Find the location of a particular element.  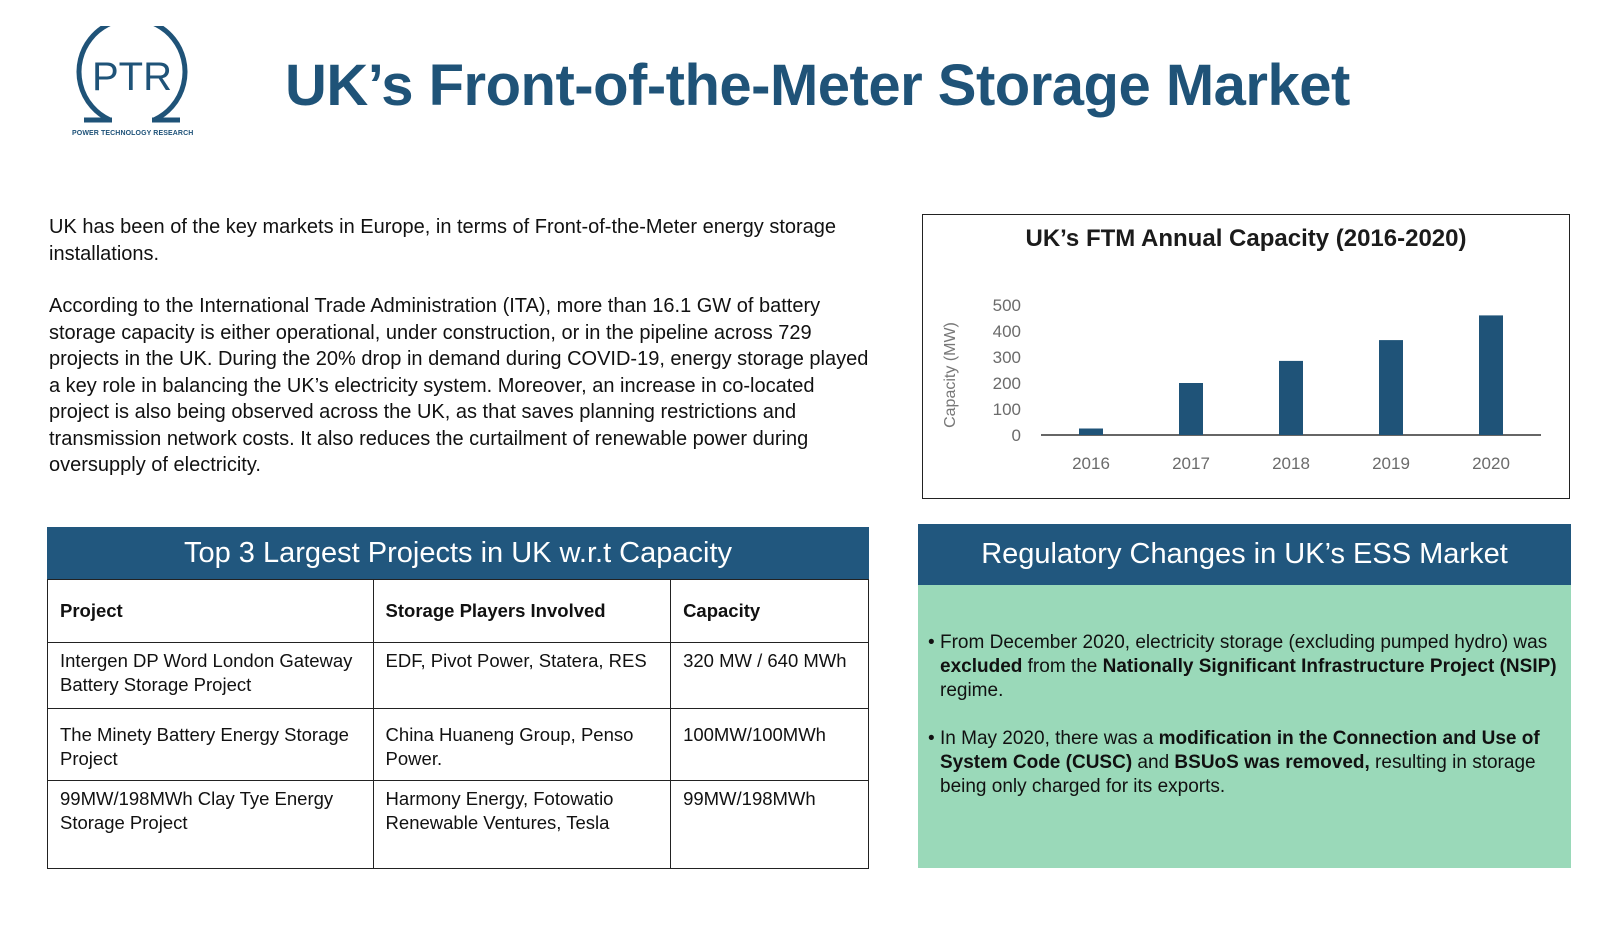

y-tick-label: 100 is located at coordinates (1007, 409).